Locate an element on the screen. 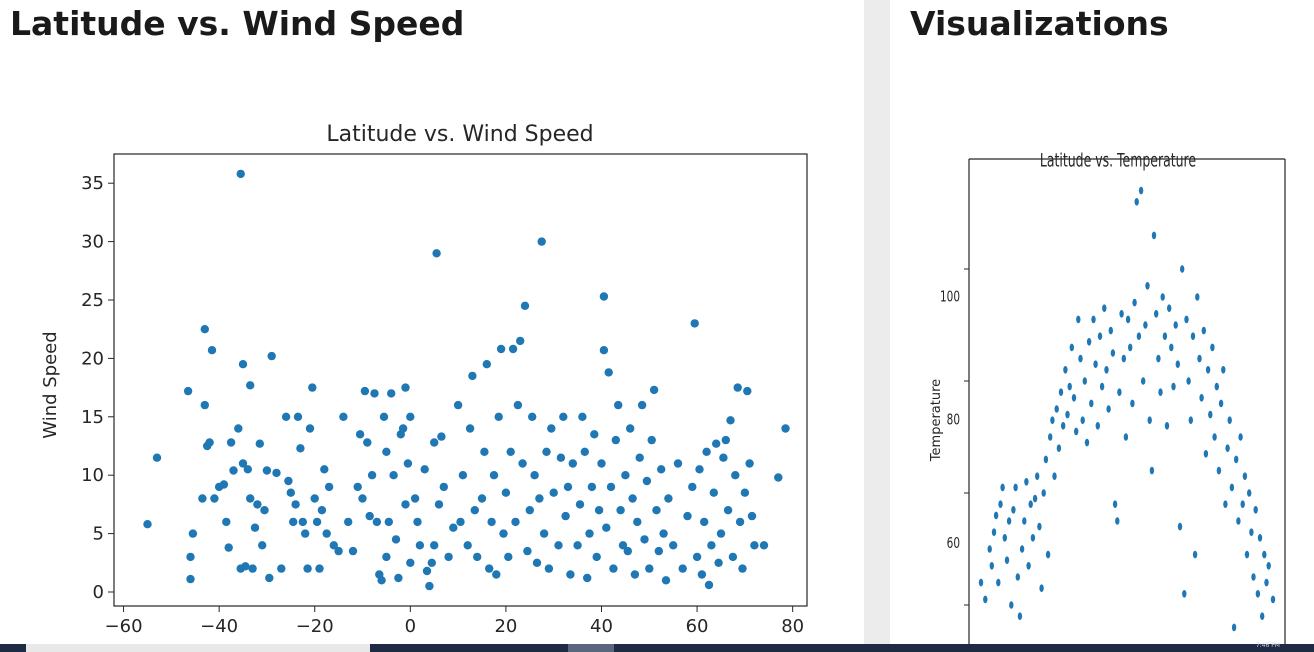 The image size is (1314, 652). panel-gutter is located at coordinates (877, 322).